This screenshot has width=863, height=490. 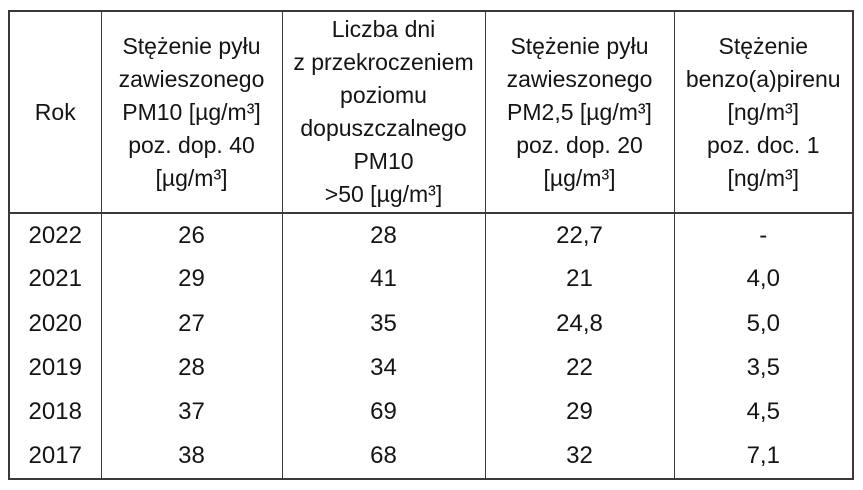 I want to click on benzo-a-pyrene-cell: 3,5, so click(x=763, y=368).